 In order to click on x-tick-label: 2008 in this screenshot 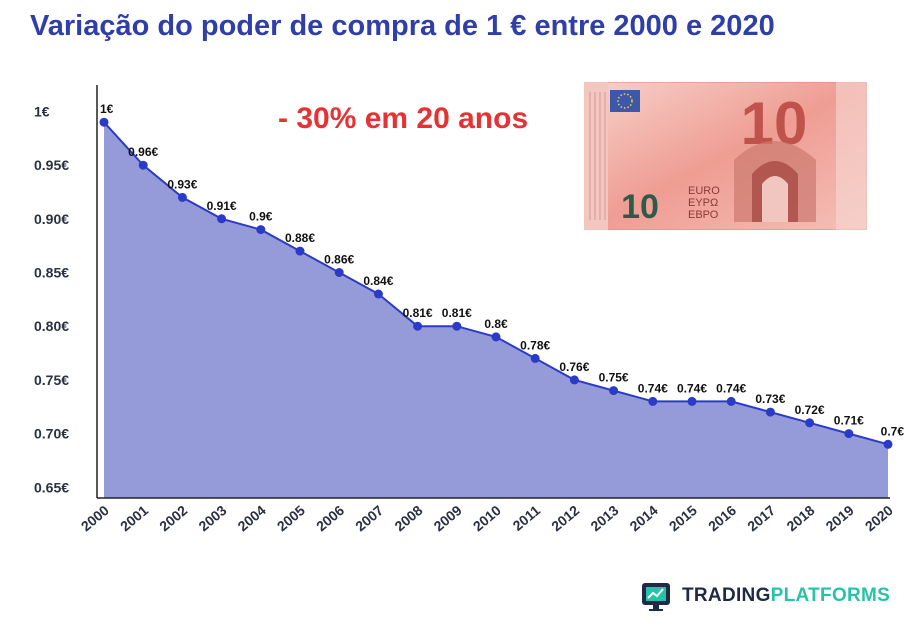, I will do `click(408, 518)`.